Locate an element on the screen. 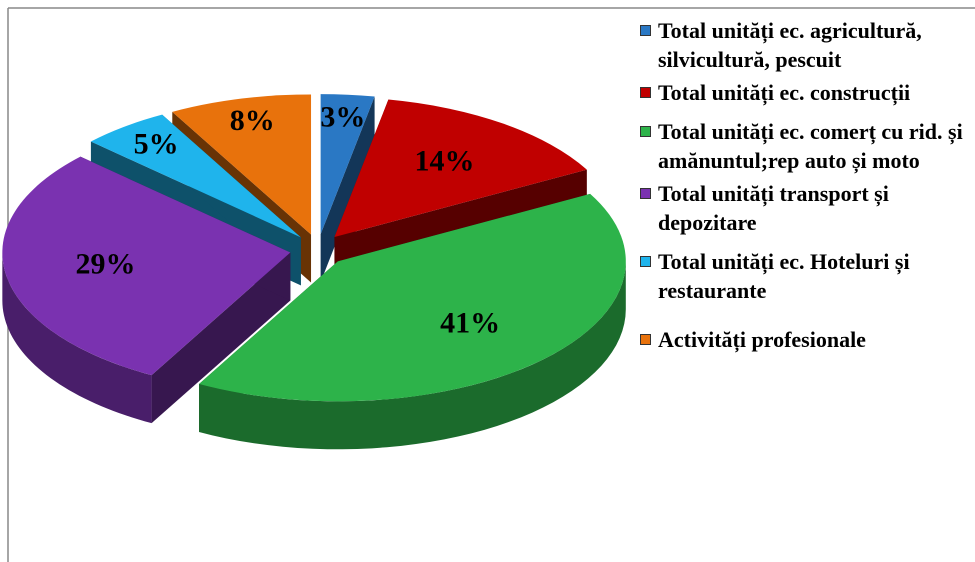  data-label: 29% is located at coordinates (105, 264).